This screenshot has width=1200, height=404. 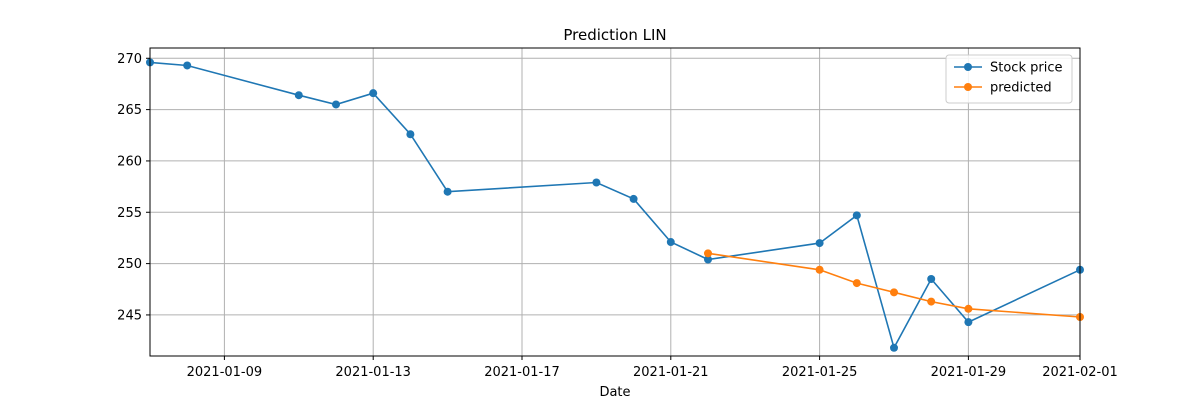 What do you see at coordinates (522, 372) in the screenshot?
I see `x-tick-label: 2021-01-17` at bounding box center [522, 372].